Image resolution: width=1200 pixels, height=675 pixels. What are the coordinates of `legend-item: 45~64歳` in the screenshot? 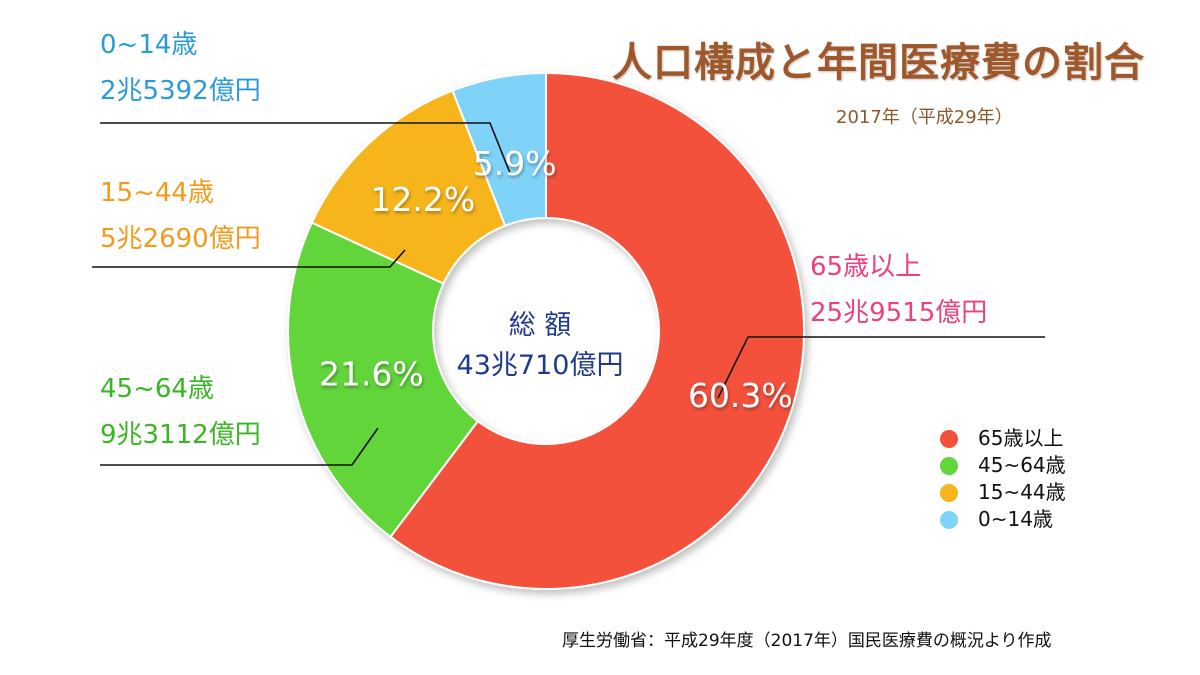 It's located at (1003, 465).